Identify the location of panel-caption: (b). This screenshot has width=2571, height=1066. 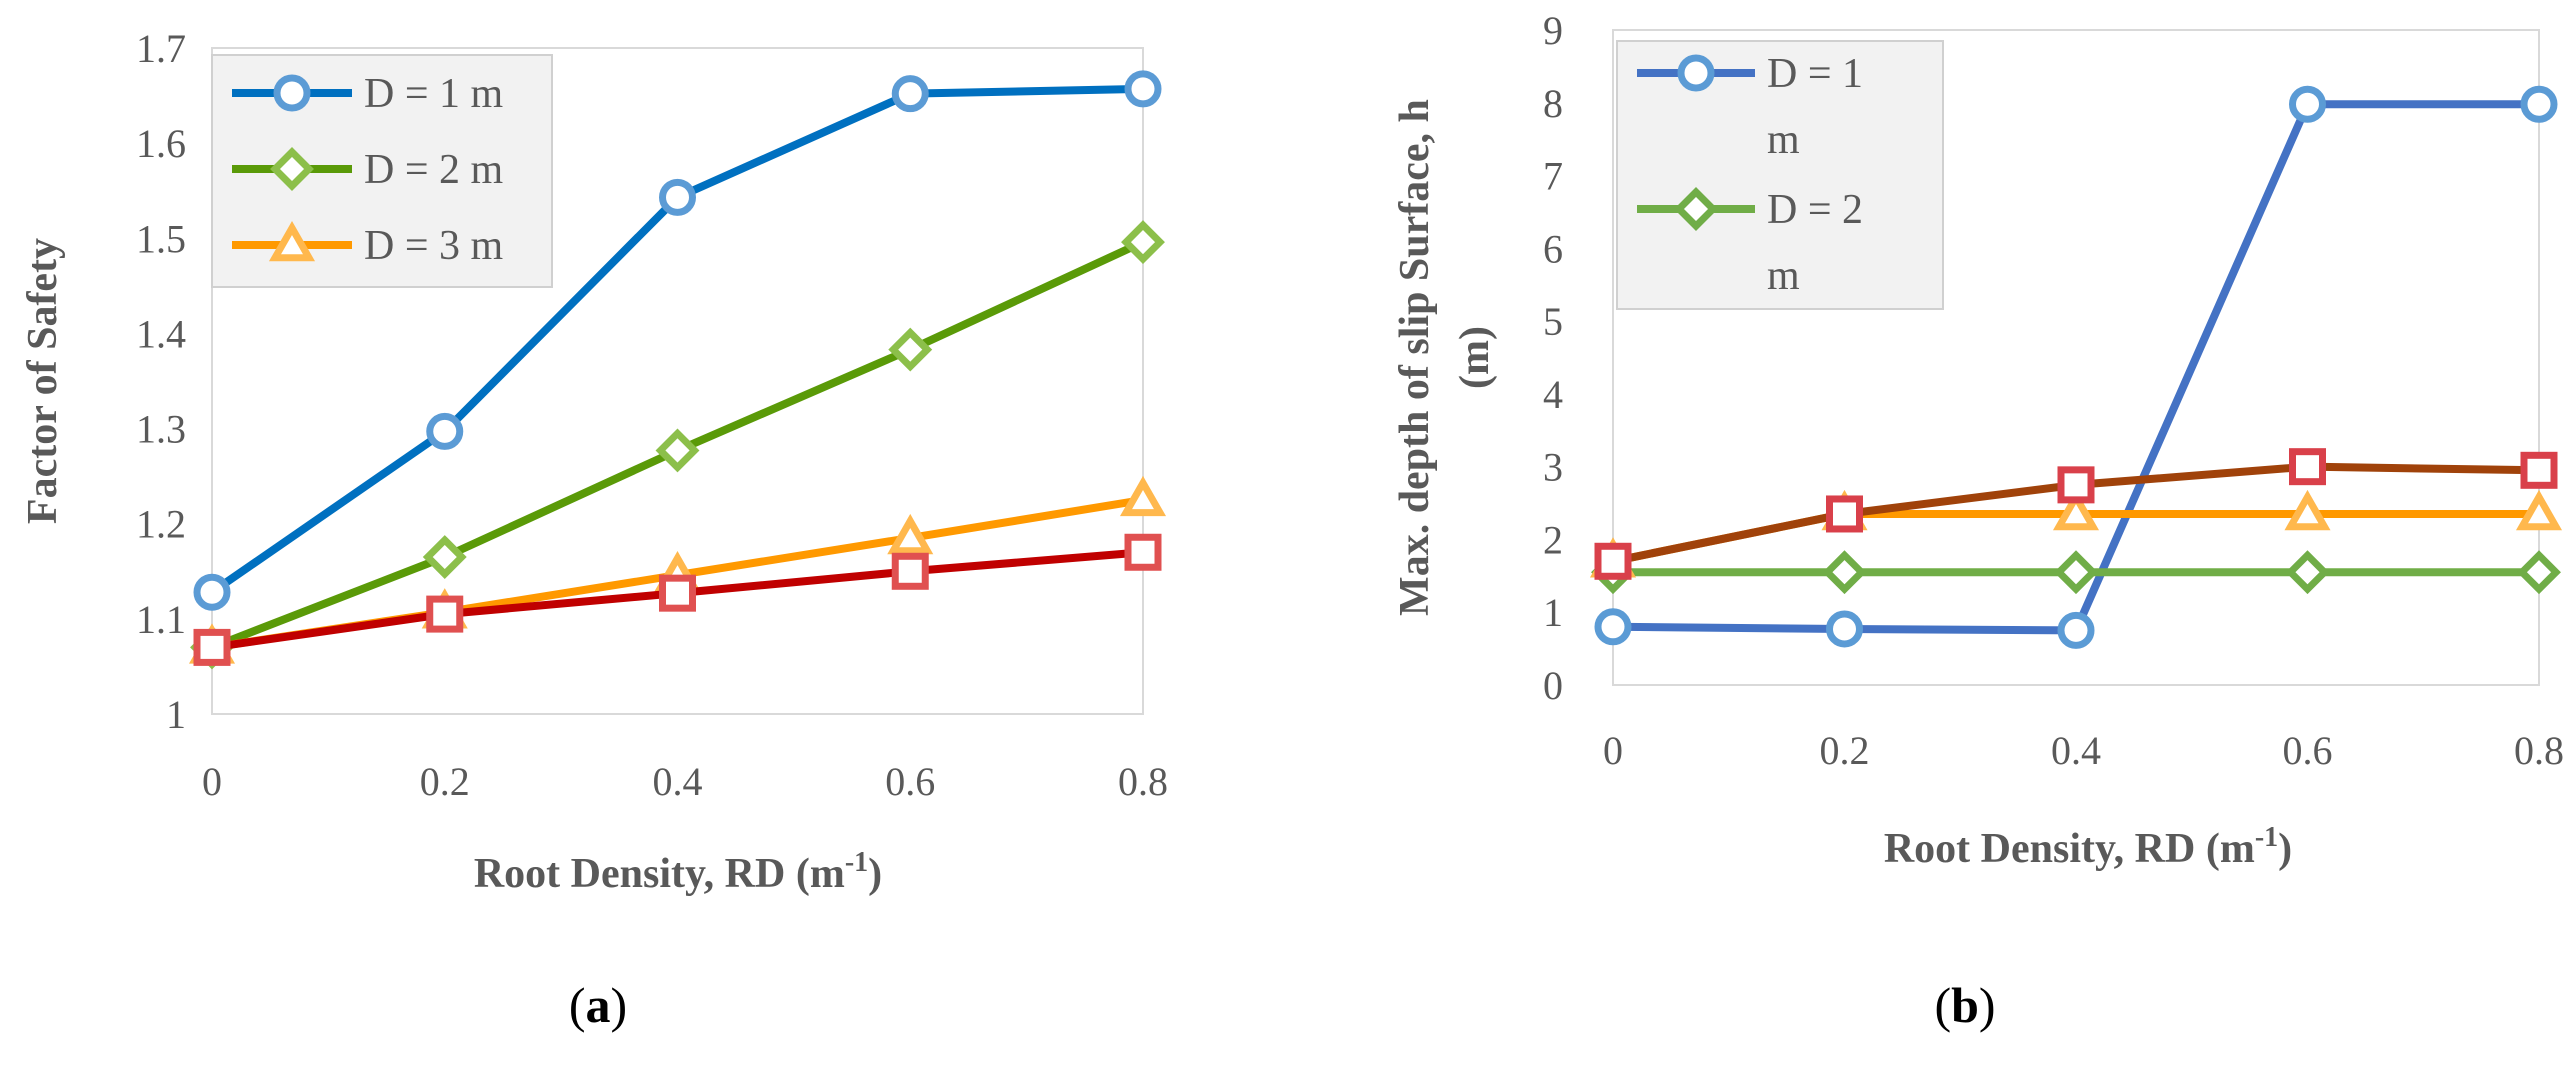
(1964, 1005).